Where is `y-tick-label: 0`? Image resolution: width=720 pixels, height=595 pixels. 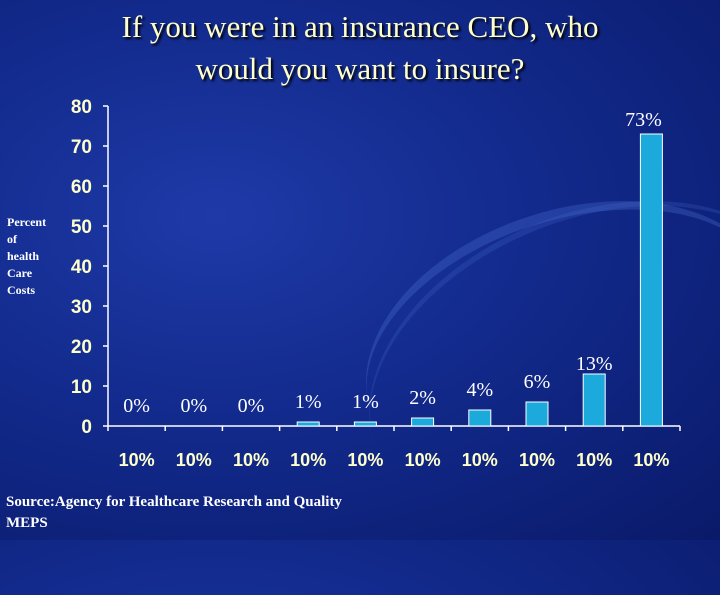 y-tick-label: 0 is located at coordinates (86, 427).